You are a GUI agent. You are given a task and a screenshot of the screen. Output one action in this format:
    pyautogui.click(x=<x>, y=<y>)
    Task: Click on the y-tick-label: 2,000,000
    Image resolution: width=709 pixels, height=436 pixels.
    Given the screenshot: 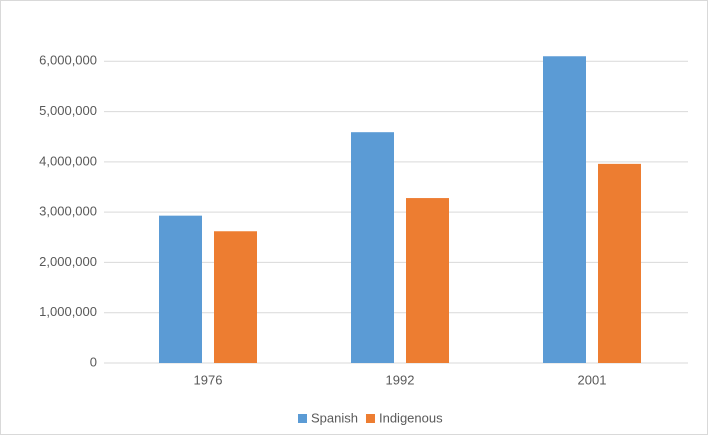 What is the action you would take?
    pyautogui.click(x=68, y=261)
    